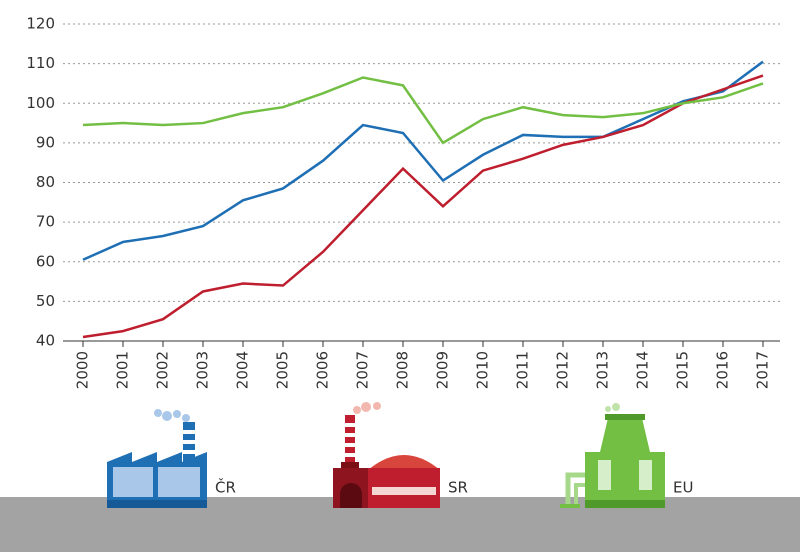 The image size is (800, 552). What do you see at coordinates (203, 370) in the screenshot?
I see `x-tick-label: 2003` at bounding box center [203, 370].